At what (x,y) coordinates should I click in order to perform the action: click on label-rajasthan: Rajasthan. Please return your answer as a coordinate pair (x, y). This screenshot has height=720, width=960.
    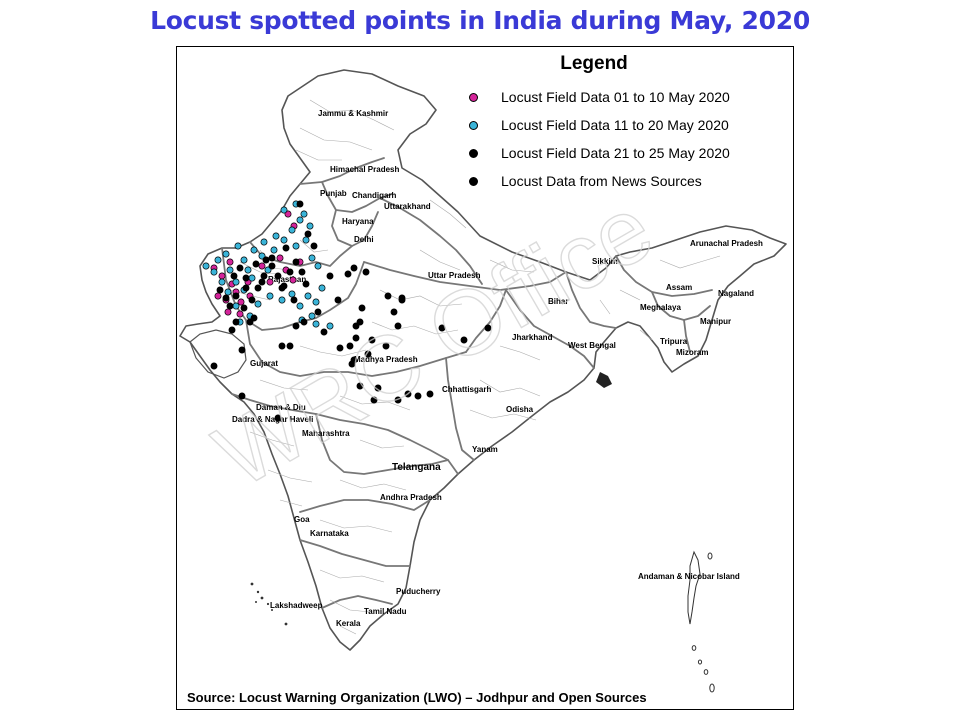
    Looking at the image, I should click on (287, 279).